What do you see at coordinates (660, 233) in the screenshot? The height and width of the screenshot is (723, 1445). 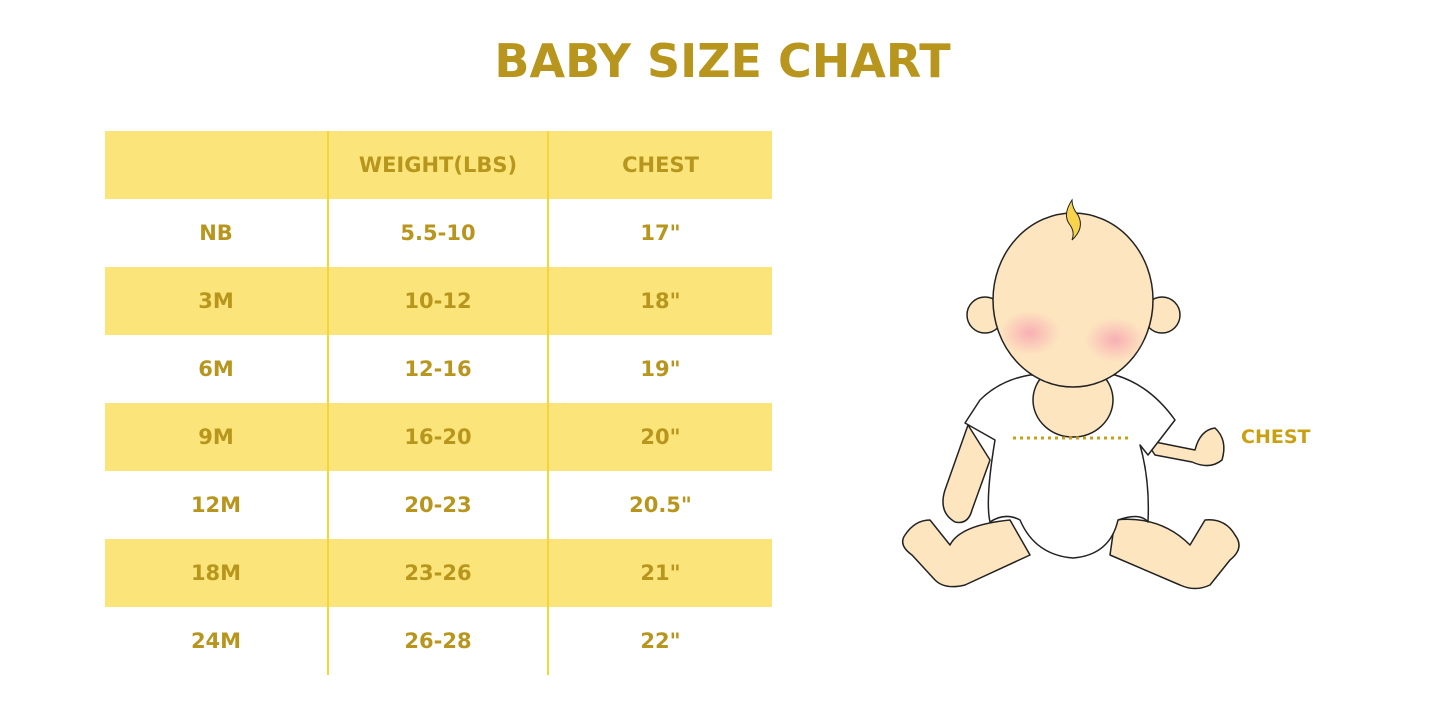 I see `cell-chest: 17"` at bounding box center [660, 233].